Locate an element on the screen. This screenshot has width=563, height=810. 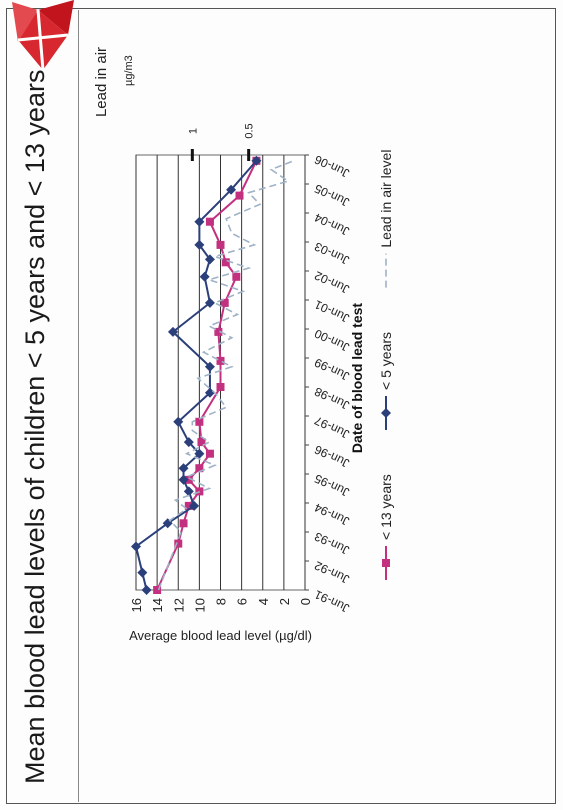
y-tick-label: 14 is located at coordinates (157, 605).